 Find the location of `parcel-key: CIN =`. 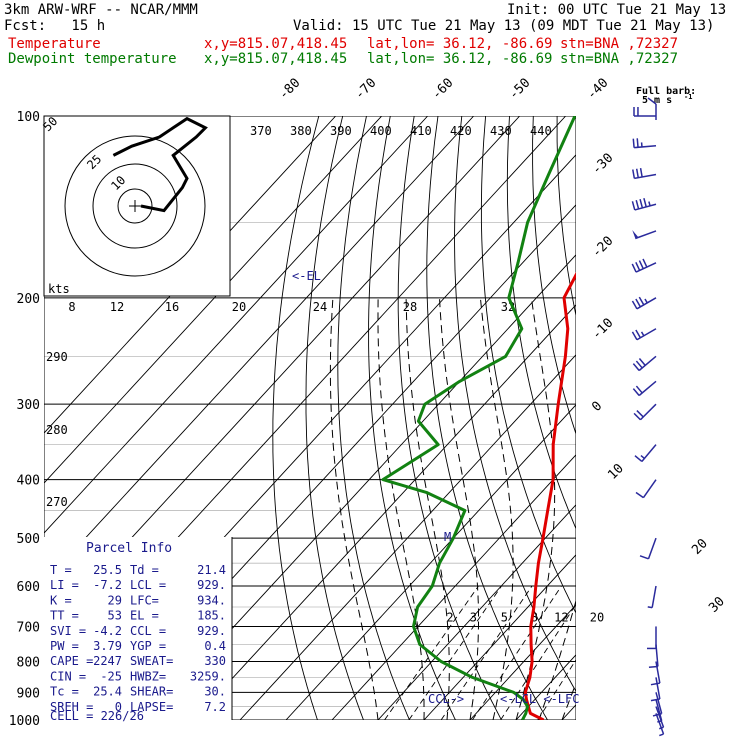

parcel-key: CIN = is located at coordinates (68, 676).